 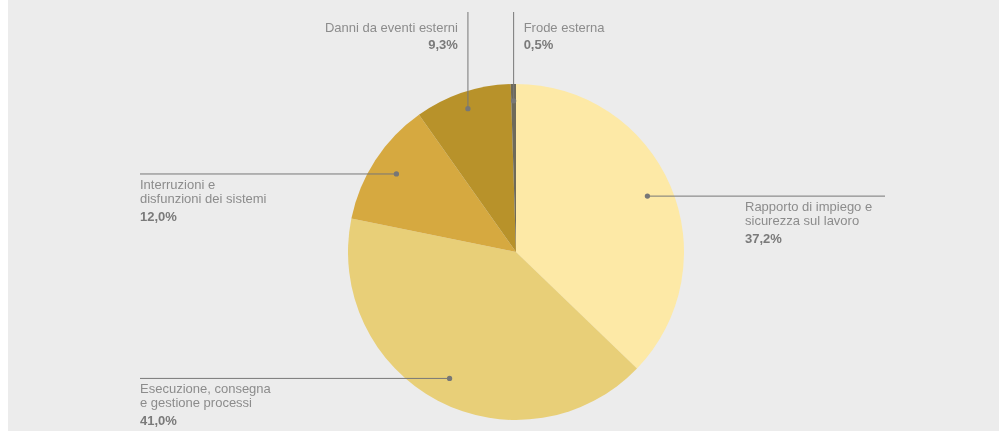 What do you see at coordinates (391, 27) in the screenshot?
I see `slice-label: Danni da eventi esterni` at bounding box center [391, 27].